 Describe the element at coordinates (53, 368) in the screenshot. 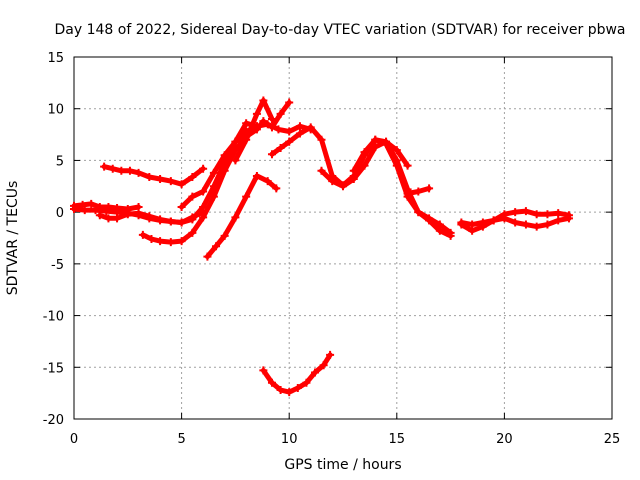

I see `y-tick-label: -15` at that location.